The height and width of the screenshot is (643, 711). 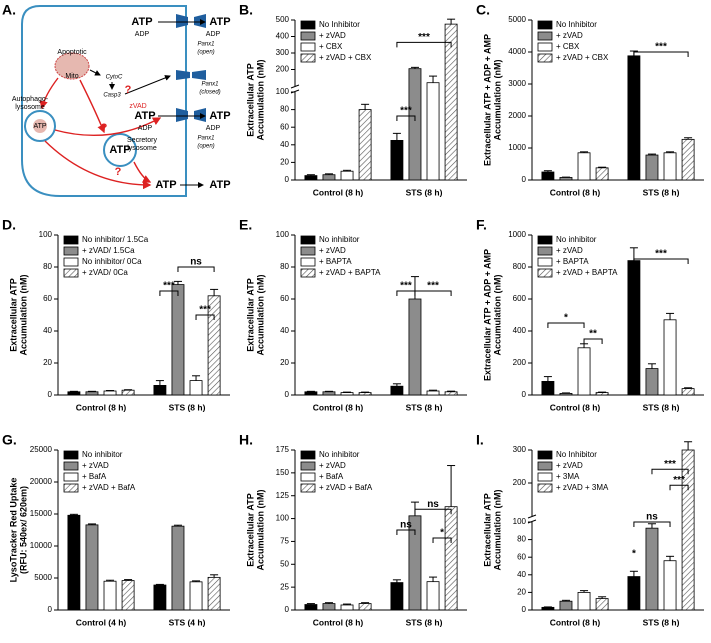 I want to click on y-tick-label: 100, so click(x=46, y=234).